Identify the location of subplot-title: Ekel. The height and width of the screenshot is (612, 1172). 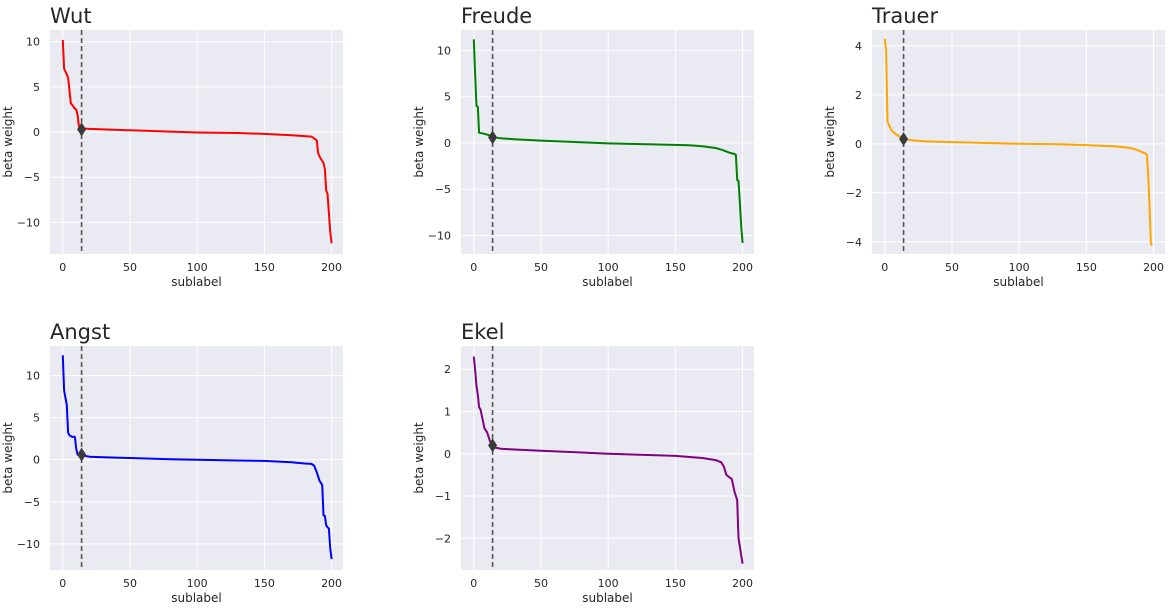
(482, 332).